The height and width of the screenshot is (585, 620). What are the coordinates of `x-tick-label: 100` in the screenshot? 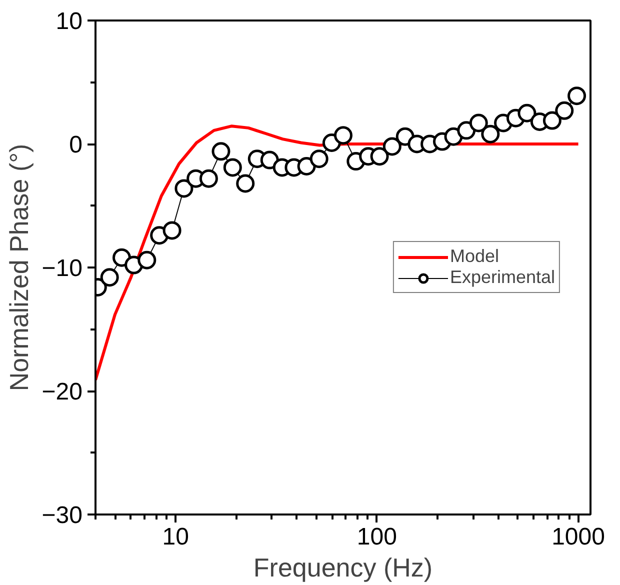 It's located at (376, 537).